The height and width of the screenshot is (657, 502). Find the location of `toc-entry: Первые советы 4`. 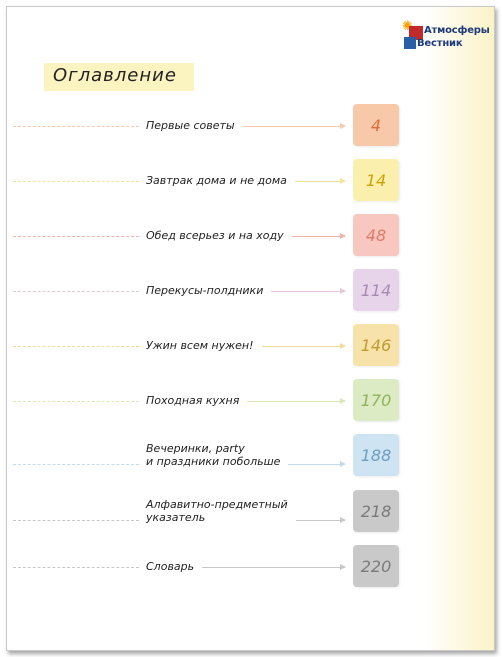

toc-entry: Первые советы 4 is located at coordinates (250, 127).